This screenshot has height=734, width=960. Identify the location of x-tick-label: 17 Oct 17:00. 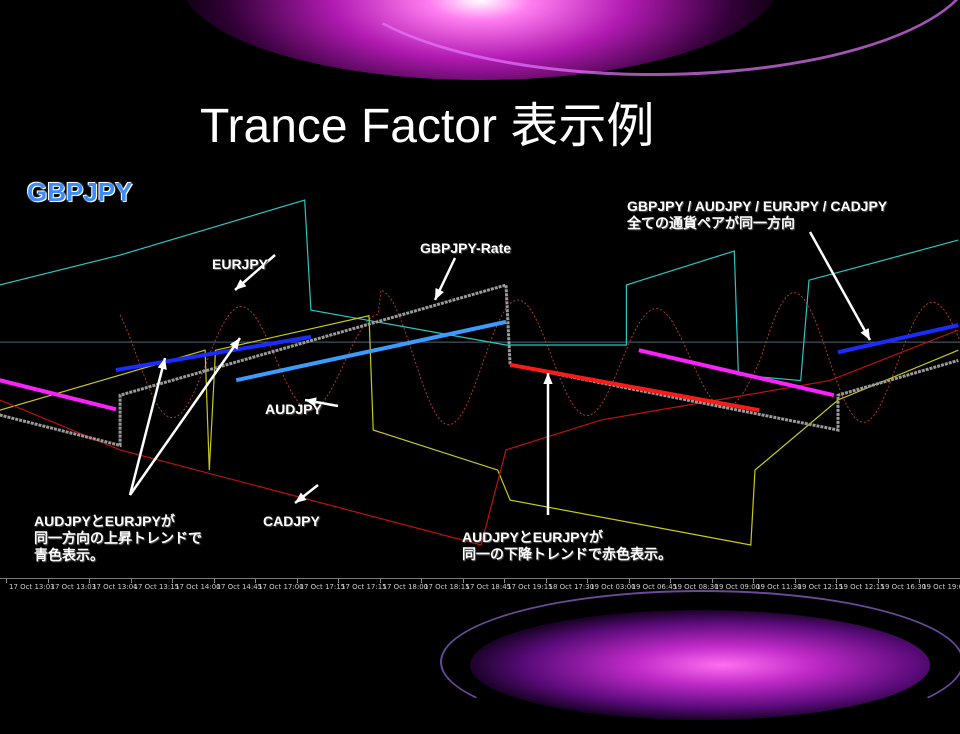
(279, 585).